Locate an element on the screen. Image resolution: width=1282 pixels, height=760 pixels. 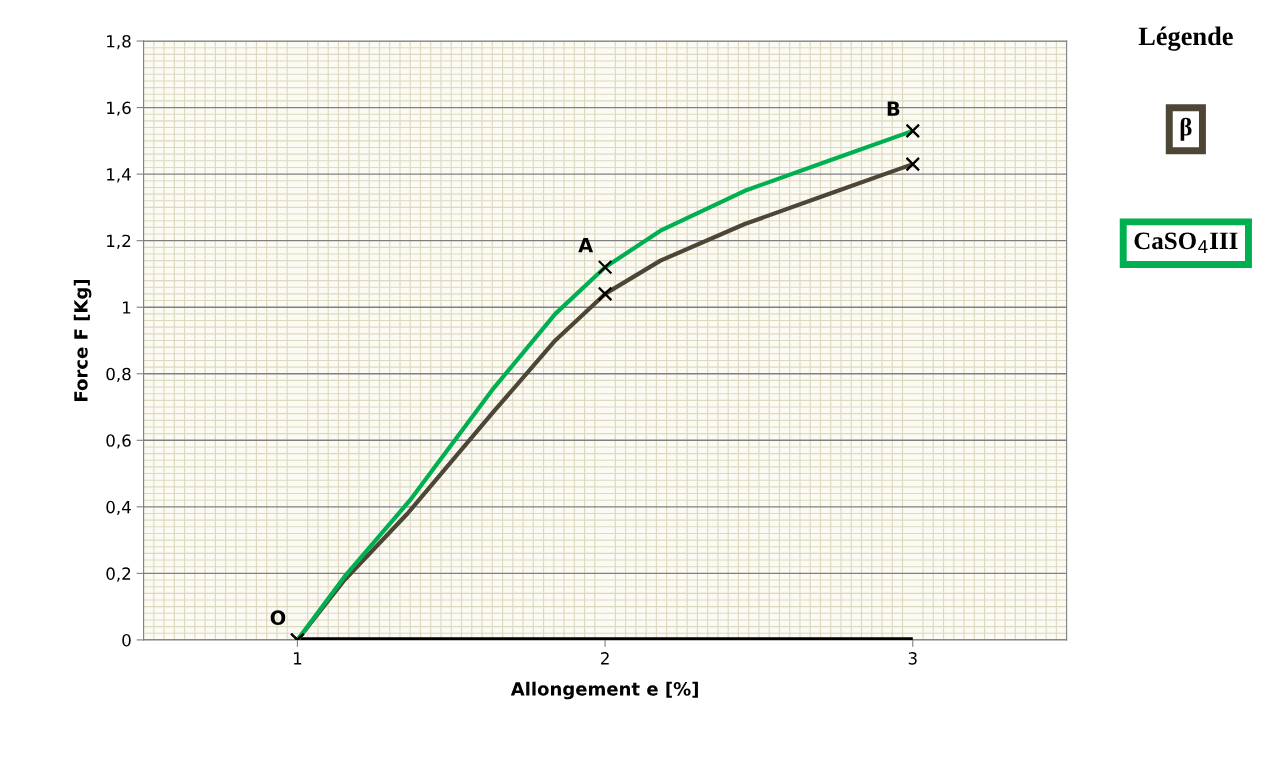
text: CaSO$_{4}$III is located at coordinates (1186, 243).